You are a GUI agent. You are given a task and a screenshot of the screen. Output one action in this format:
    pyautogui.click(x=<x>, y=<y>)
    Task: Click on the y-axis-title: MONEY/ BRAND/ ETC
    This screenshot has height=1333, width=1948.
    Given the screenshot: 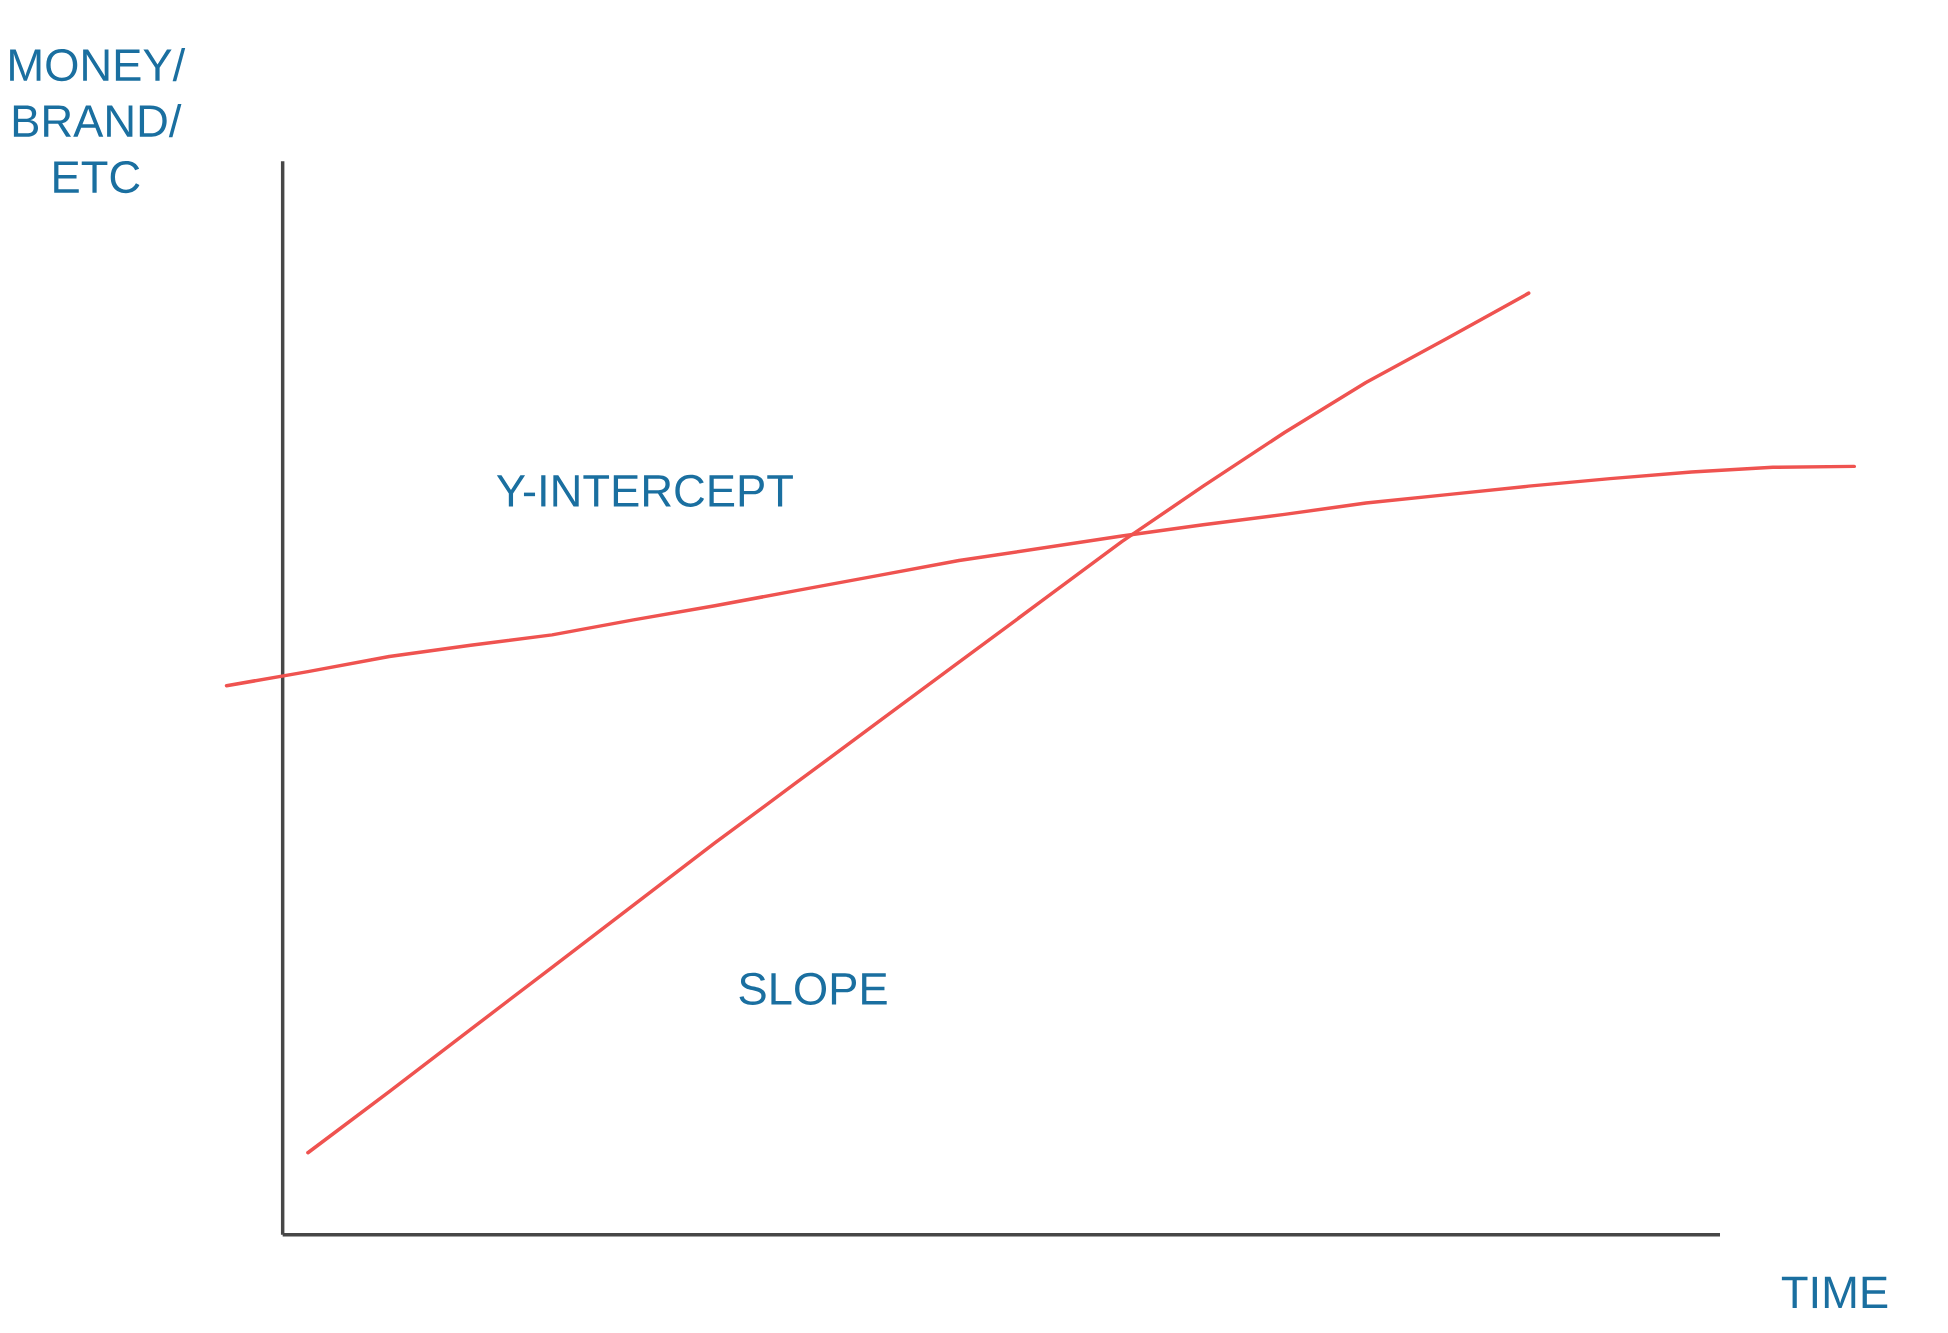 What is the action you would take?
    pyautogui.click(x=98, y=120)
    